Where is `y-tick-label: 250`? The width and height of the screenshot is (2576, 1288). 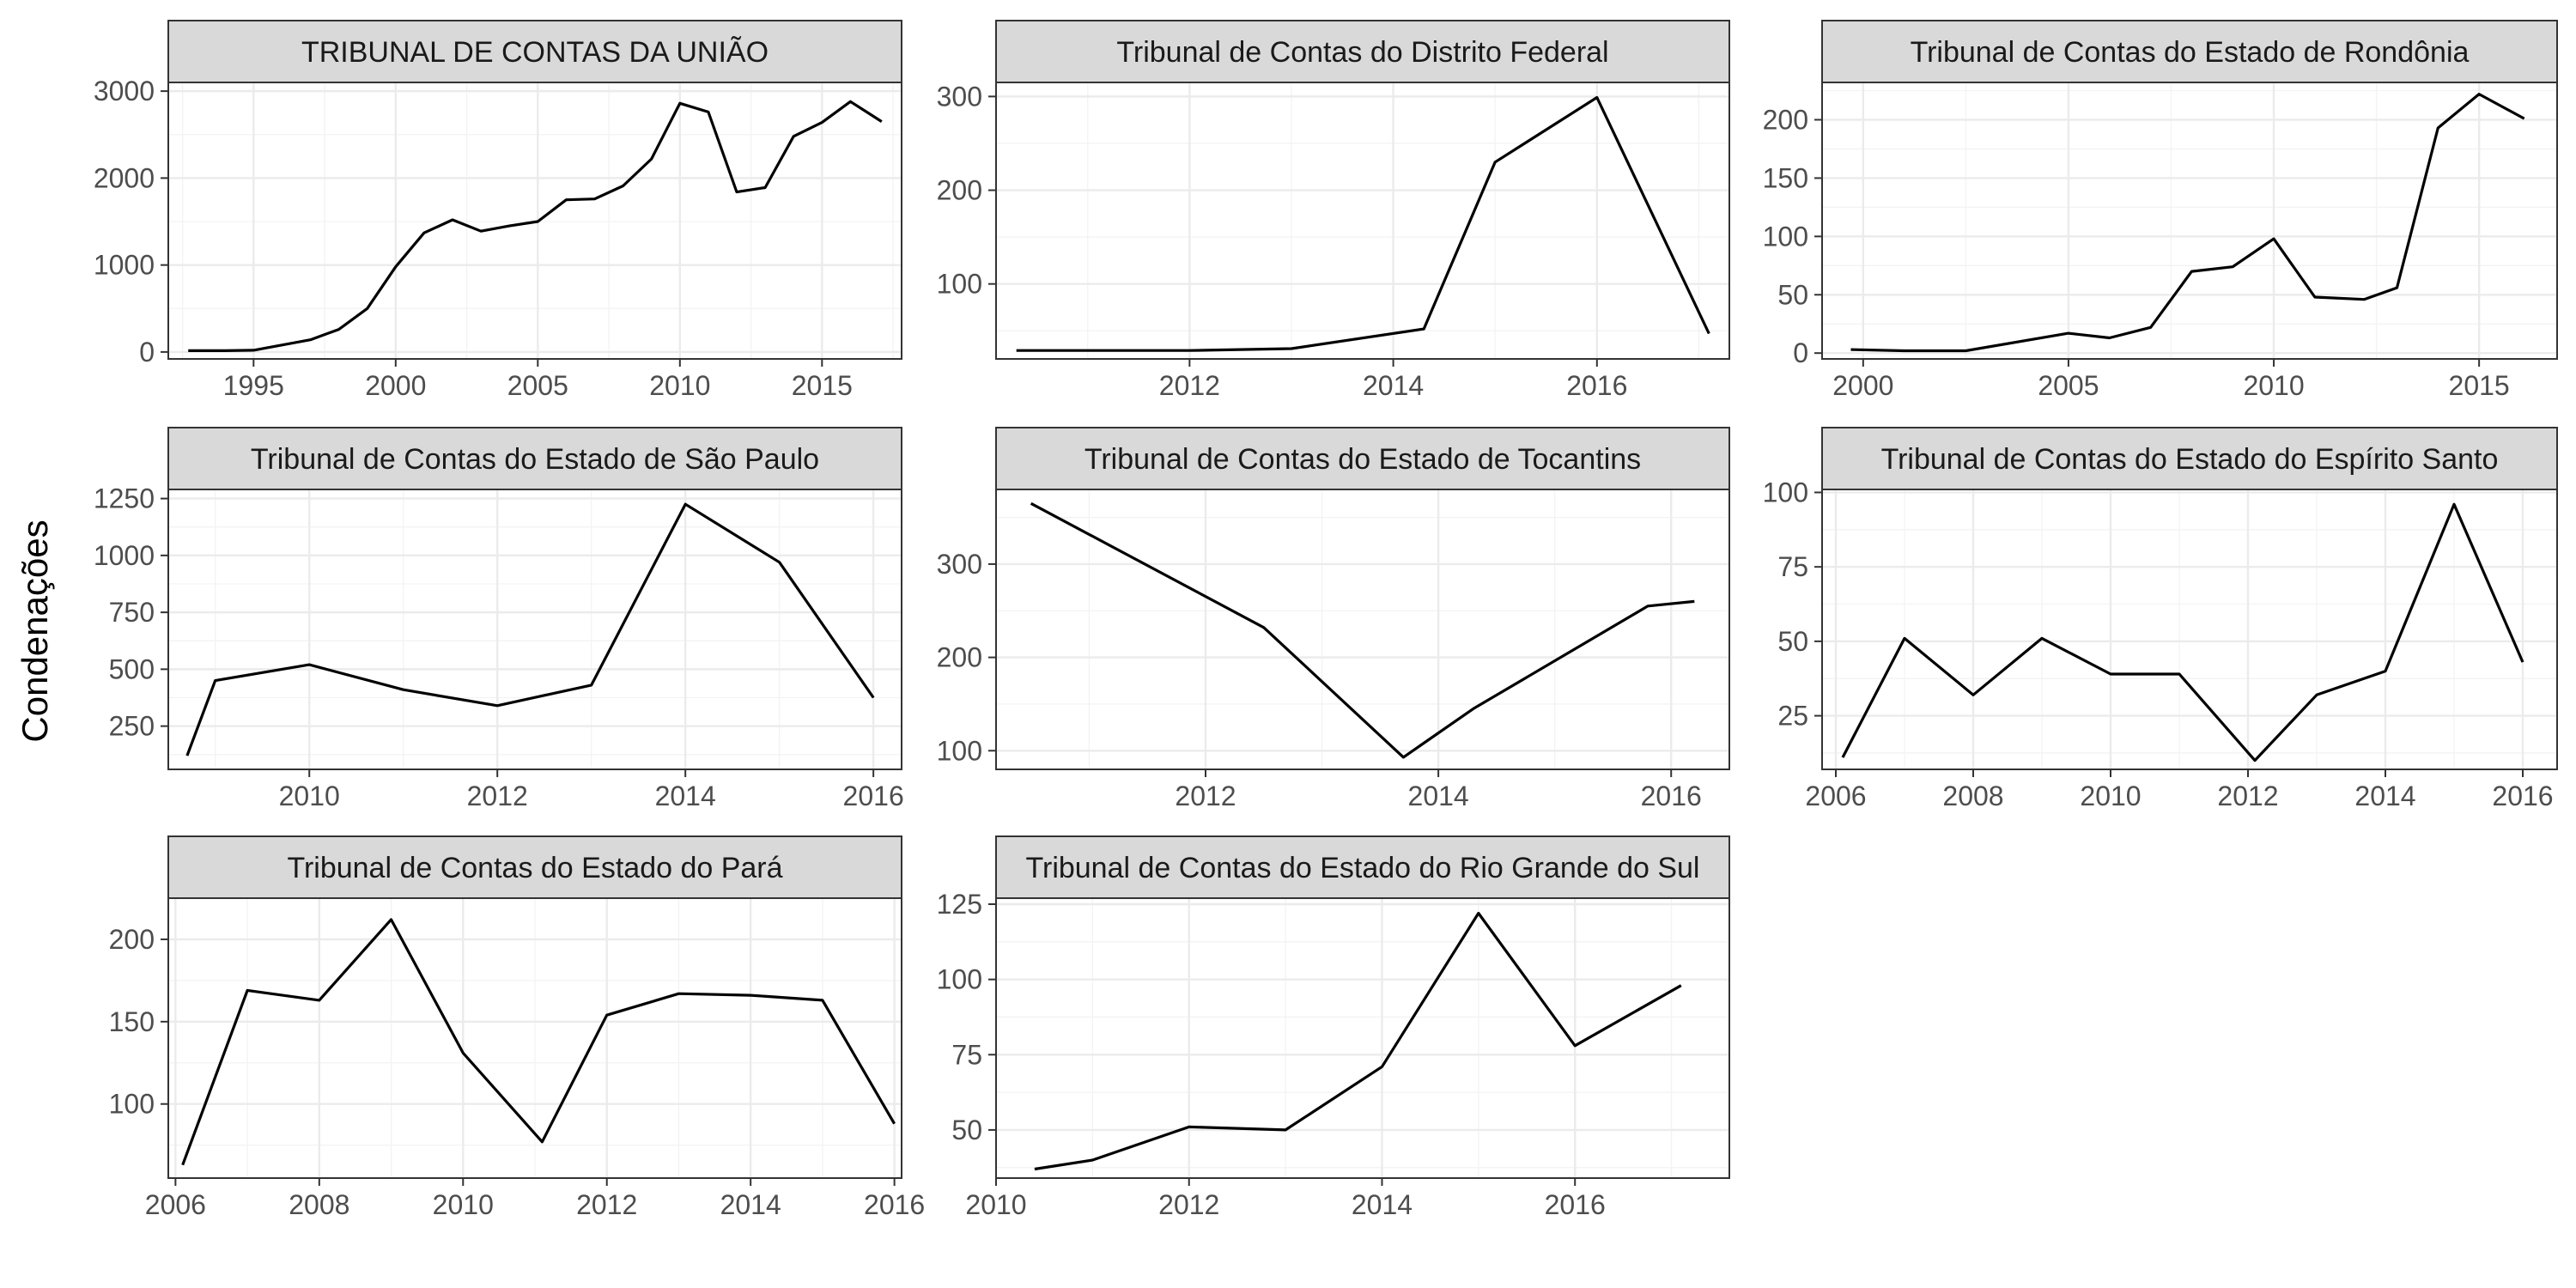 y-tick-label: 250 is located at coordinates (132, 726).